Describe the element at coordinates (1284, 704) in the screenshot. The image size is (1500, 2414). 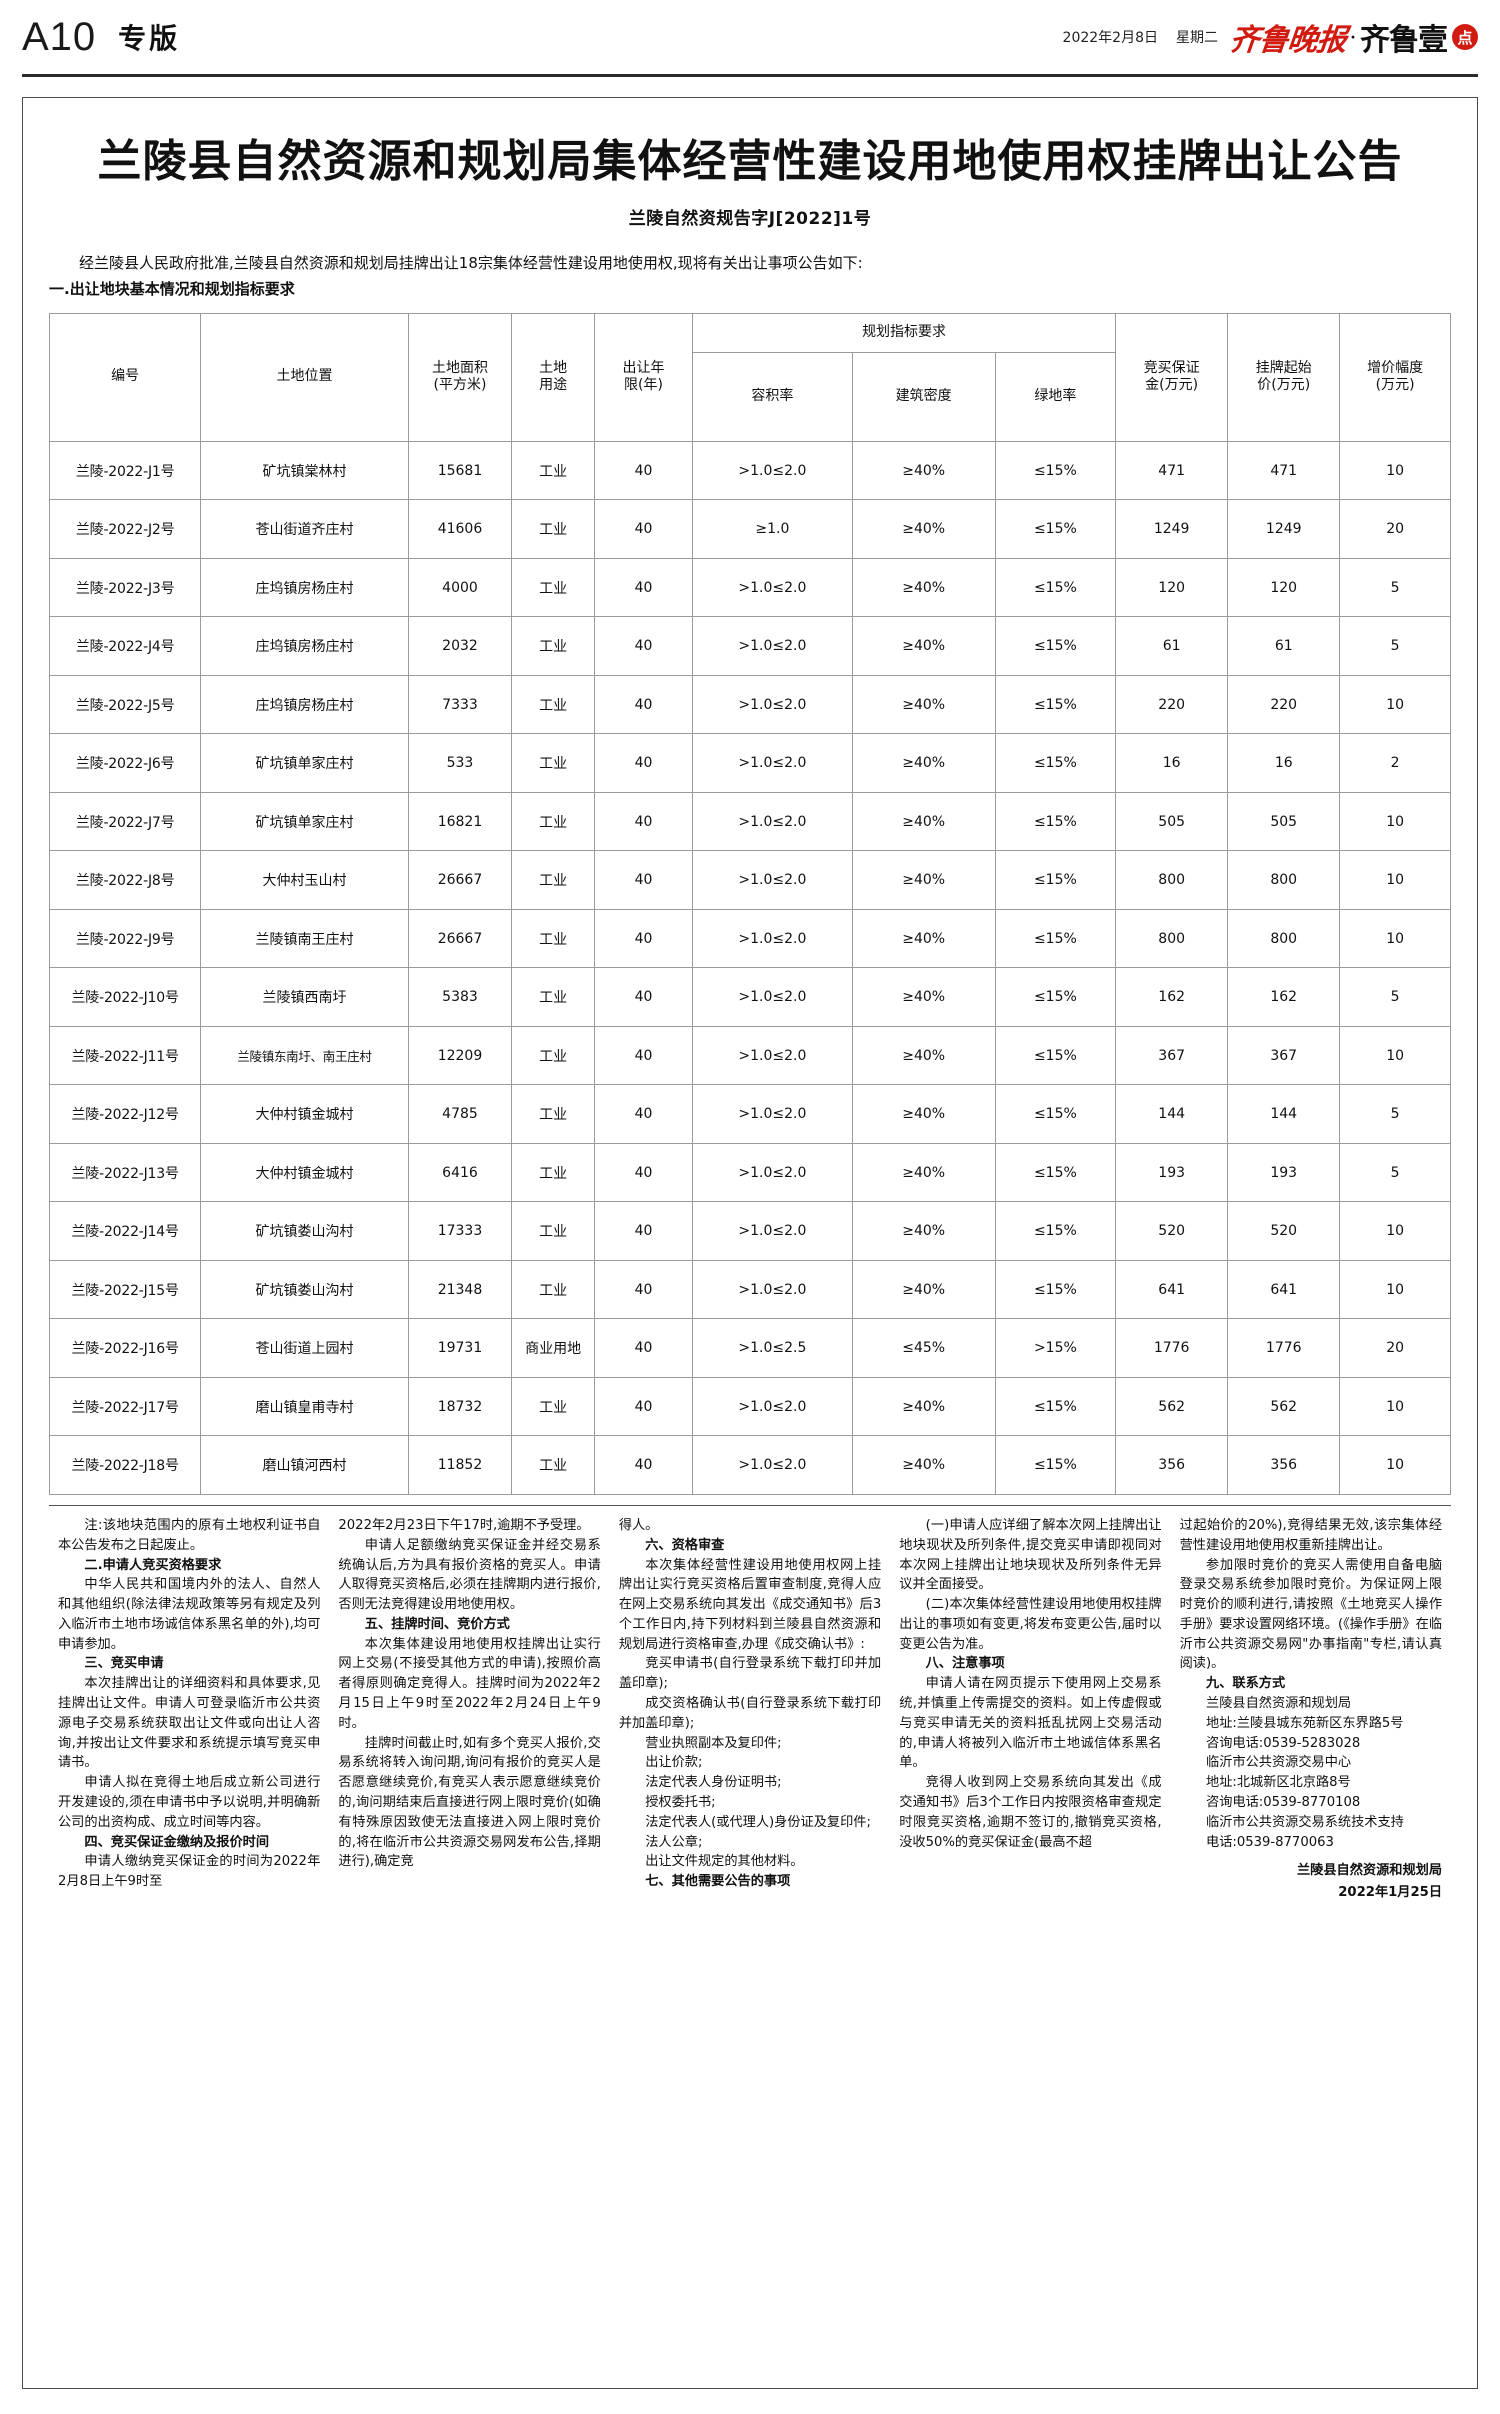
I see `cell-start: 220` at that location.